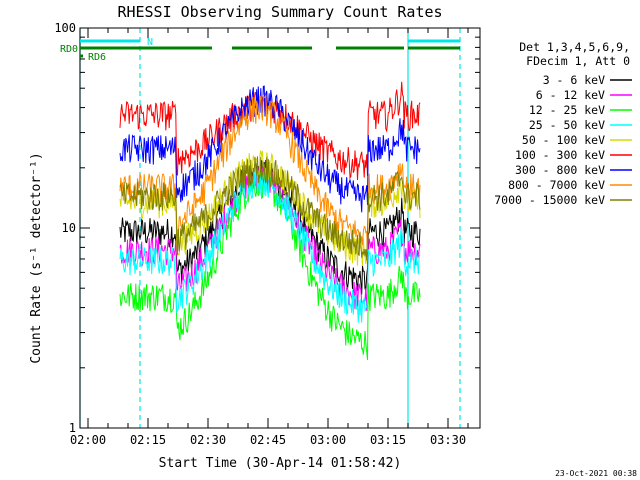 This screenshot has width=640, height=480. Describe the element at coordinates (388, 440) in the screenshot. I see `x-tick-label-5: 03:15` at that location.